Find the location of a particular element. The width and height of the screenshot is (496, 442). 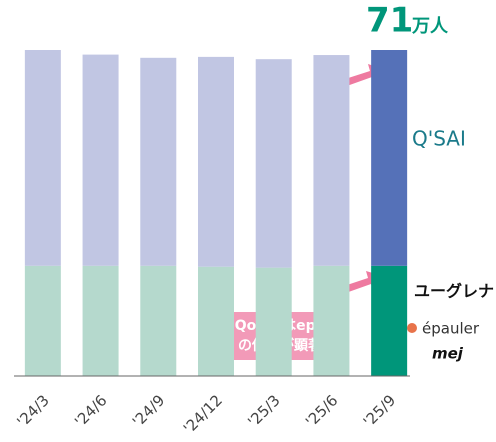

x-tick-label: '25/3 is located at coordinates (263, 410).